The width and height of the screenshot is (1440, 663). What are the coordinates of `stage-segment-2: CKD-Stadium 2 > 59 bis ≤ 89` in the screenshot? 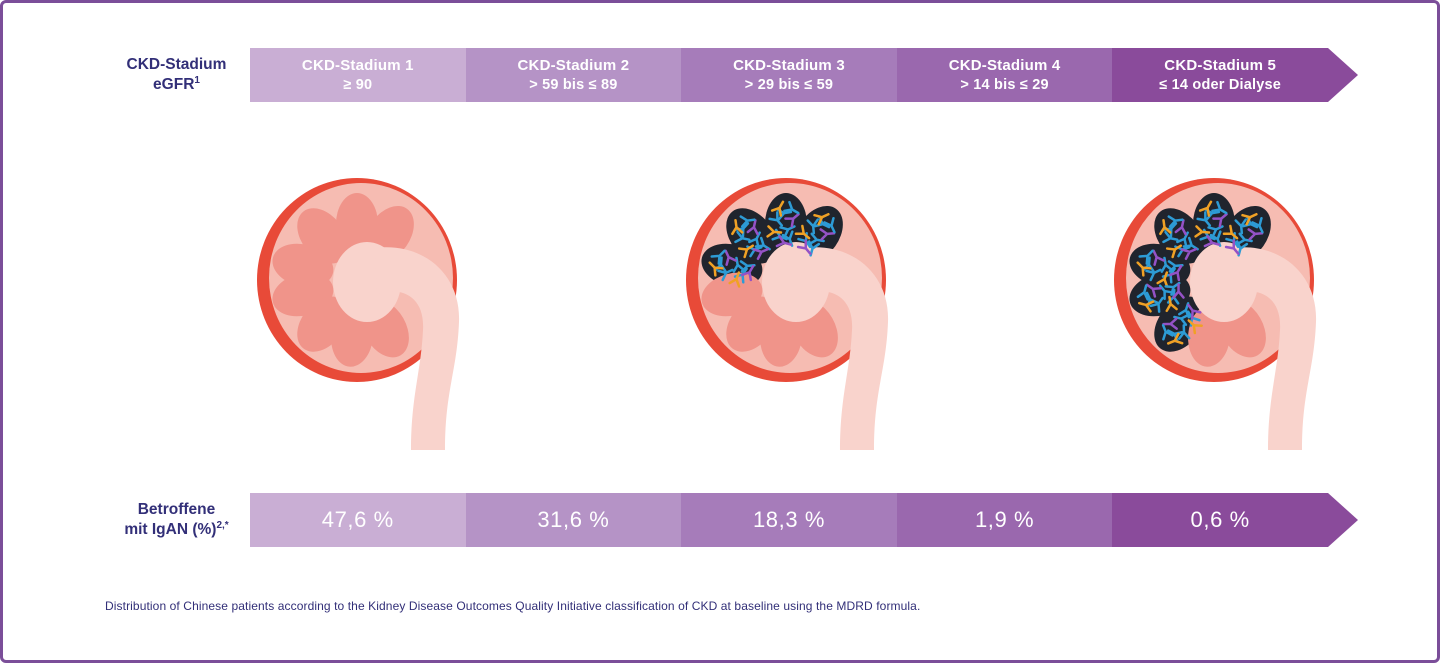 It's located at (573, 75).